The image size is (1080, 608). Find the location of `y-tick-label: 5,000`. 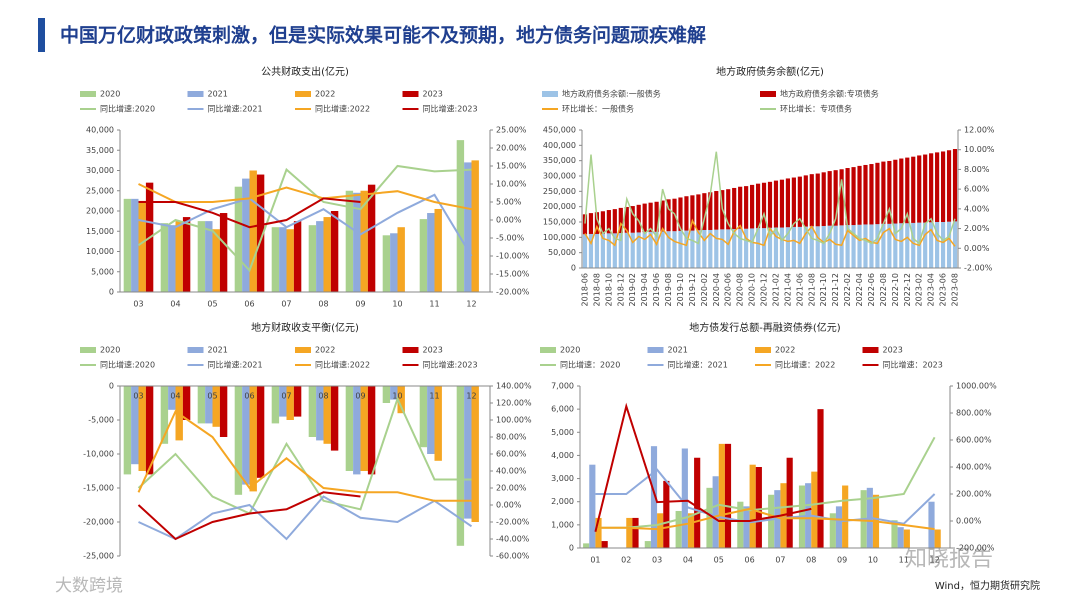

y-tick-label: 5,000 is located at coordinates (102, 271).